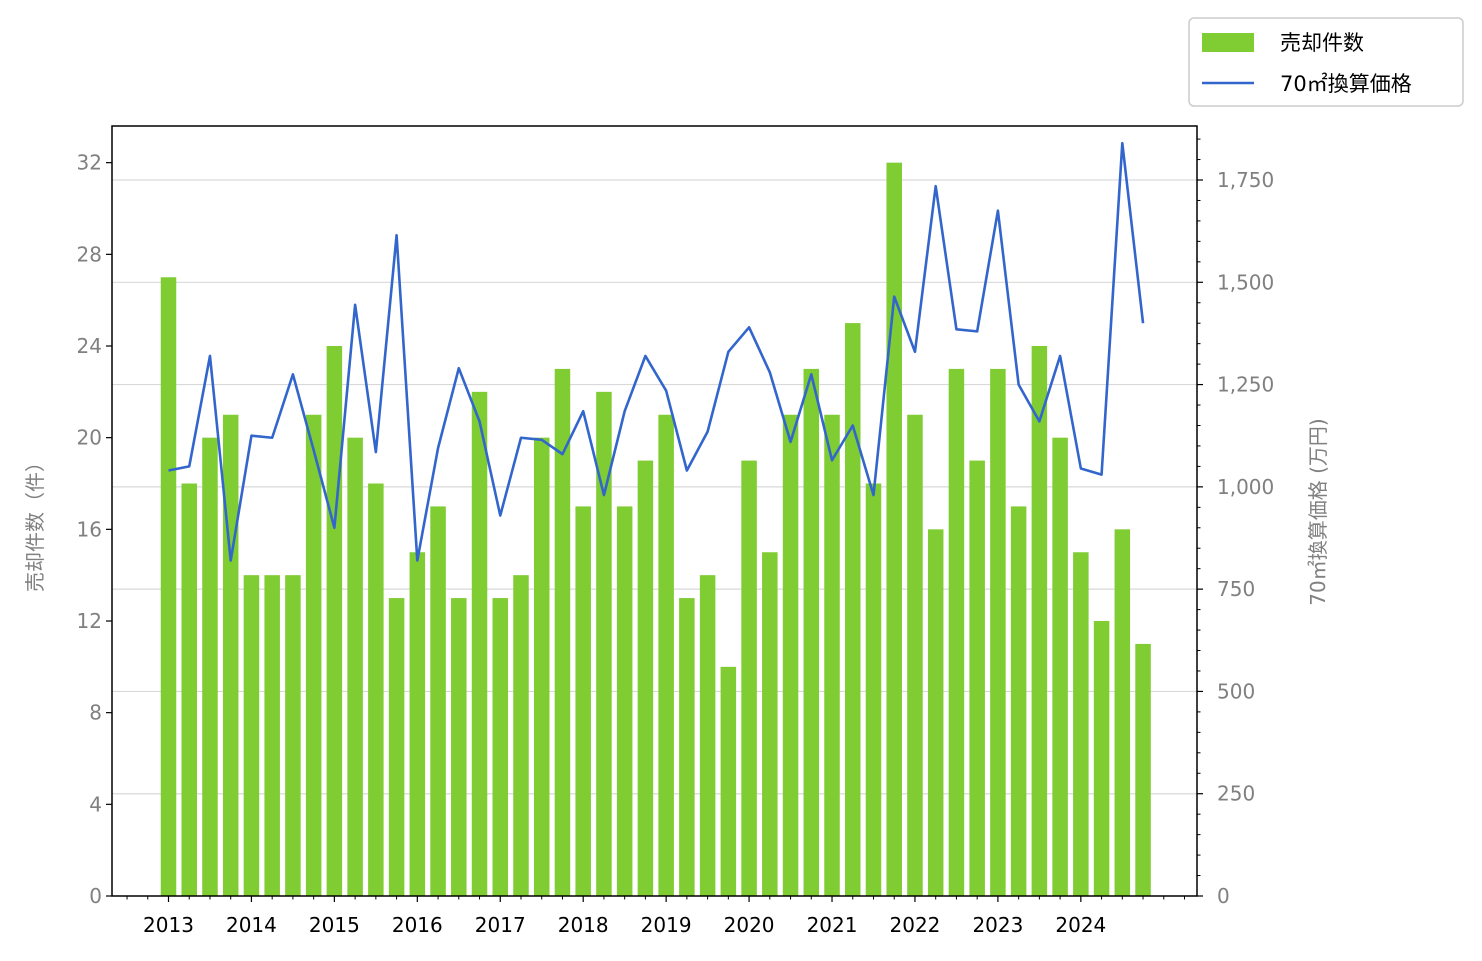 This screenshot has height=961, width=1482. Describe the element at coordinates (89, 621) in the screenshot. I see `left-tick-label-3: 12` at that location.